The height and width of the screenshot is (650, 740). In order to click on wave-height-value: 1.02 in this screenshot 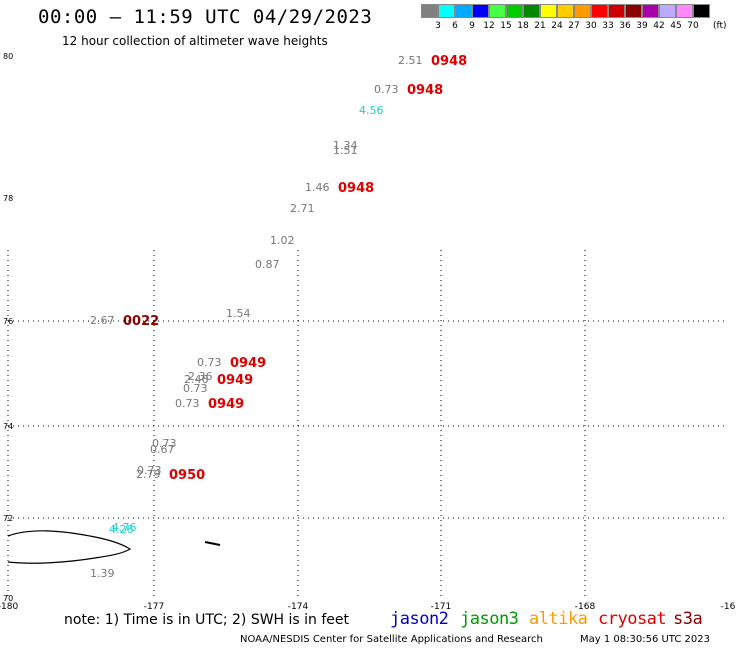, I will do `click(282, 240)`.